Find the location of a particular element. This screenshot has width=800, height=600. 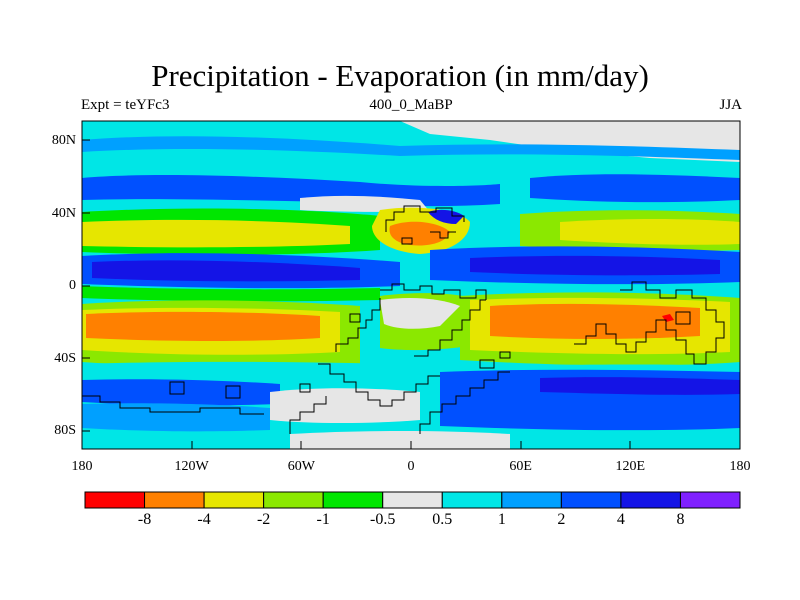

equatorial-coast is located at coordinates (433, 291).